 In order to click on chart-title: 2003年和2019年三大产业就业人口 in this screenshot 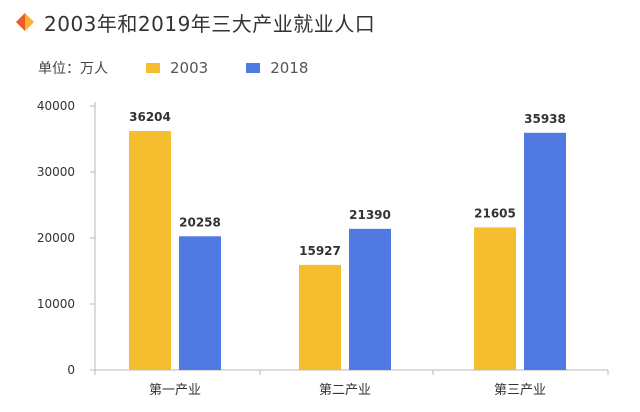, I will do `click(210, 23)`.